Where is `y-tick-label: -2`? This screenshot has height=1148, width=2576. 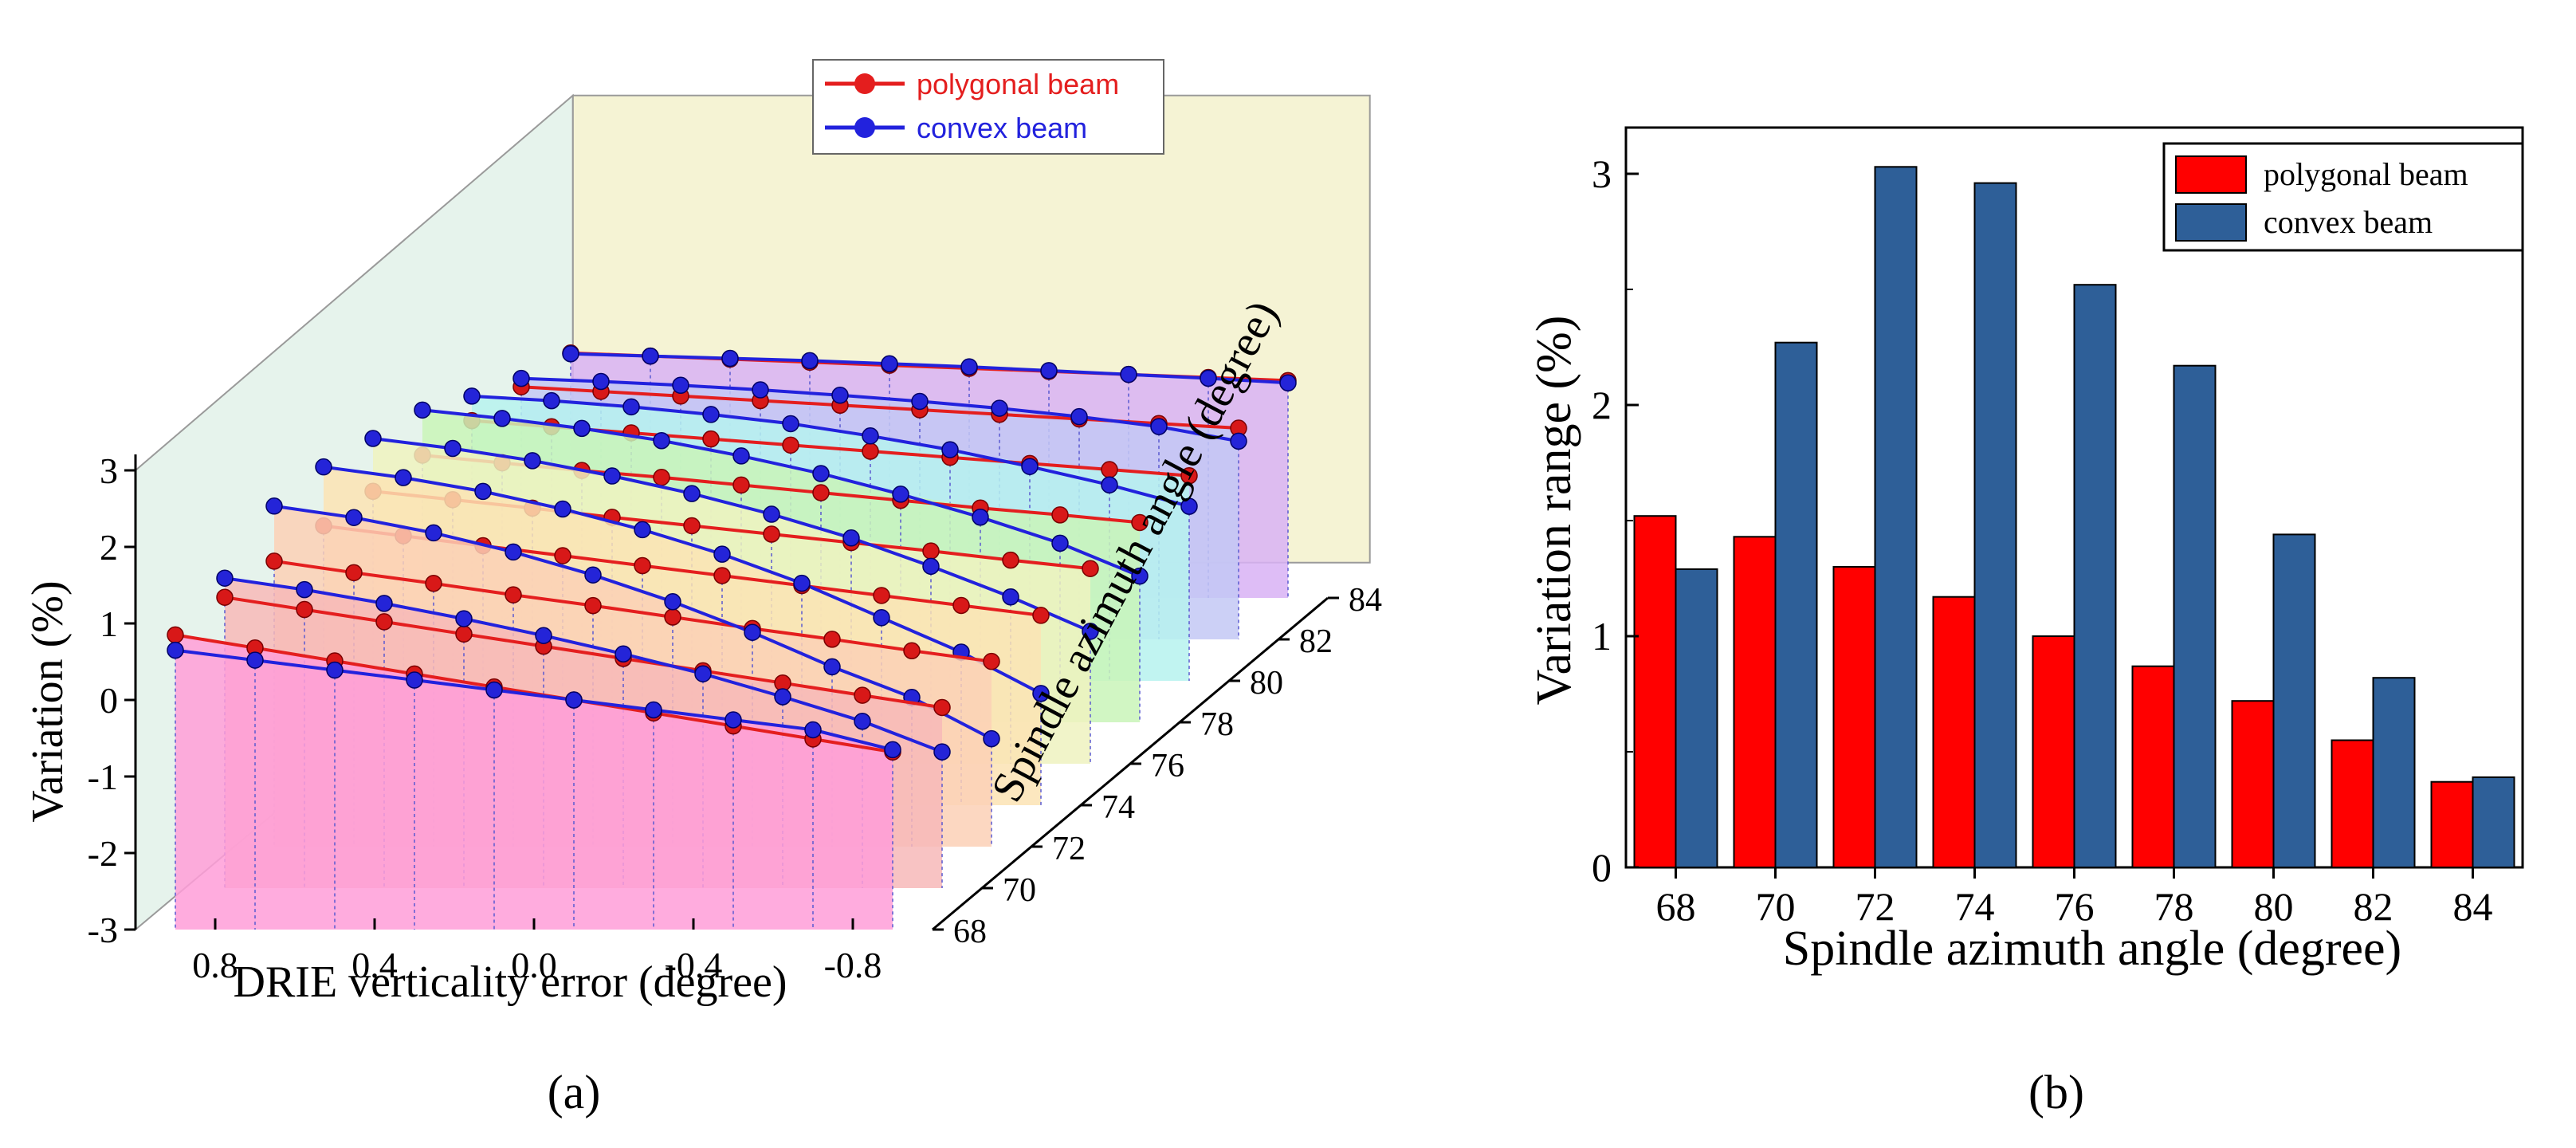 y-tick-label: -2 is located at coordinates (103, 853).